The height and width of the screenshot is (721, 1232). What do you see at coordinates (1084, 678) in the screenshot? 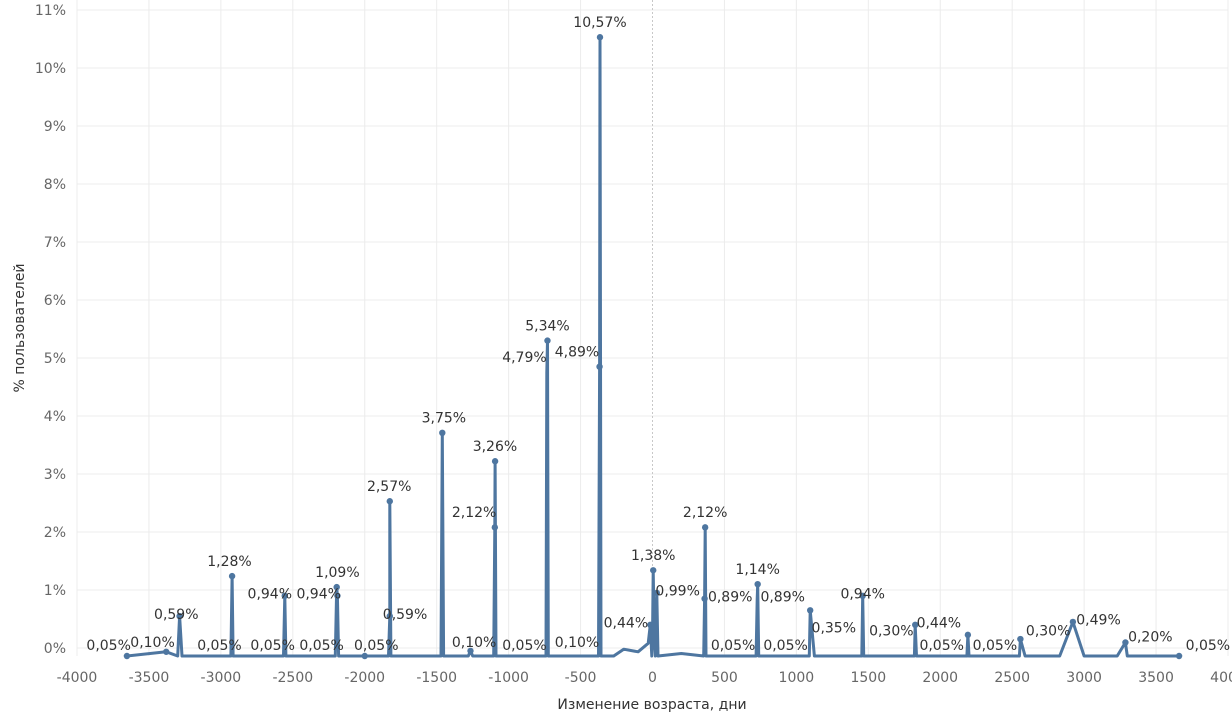
I see `x-tick-label: 3000` at bounding box center [1084, 678].